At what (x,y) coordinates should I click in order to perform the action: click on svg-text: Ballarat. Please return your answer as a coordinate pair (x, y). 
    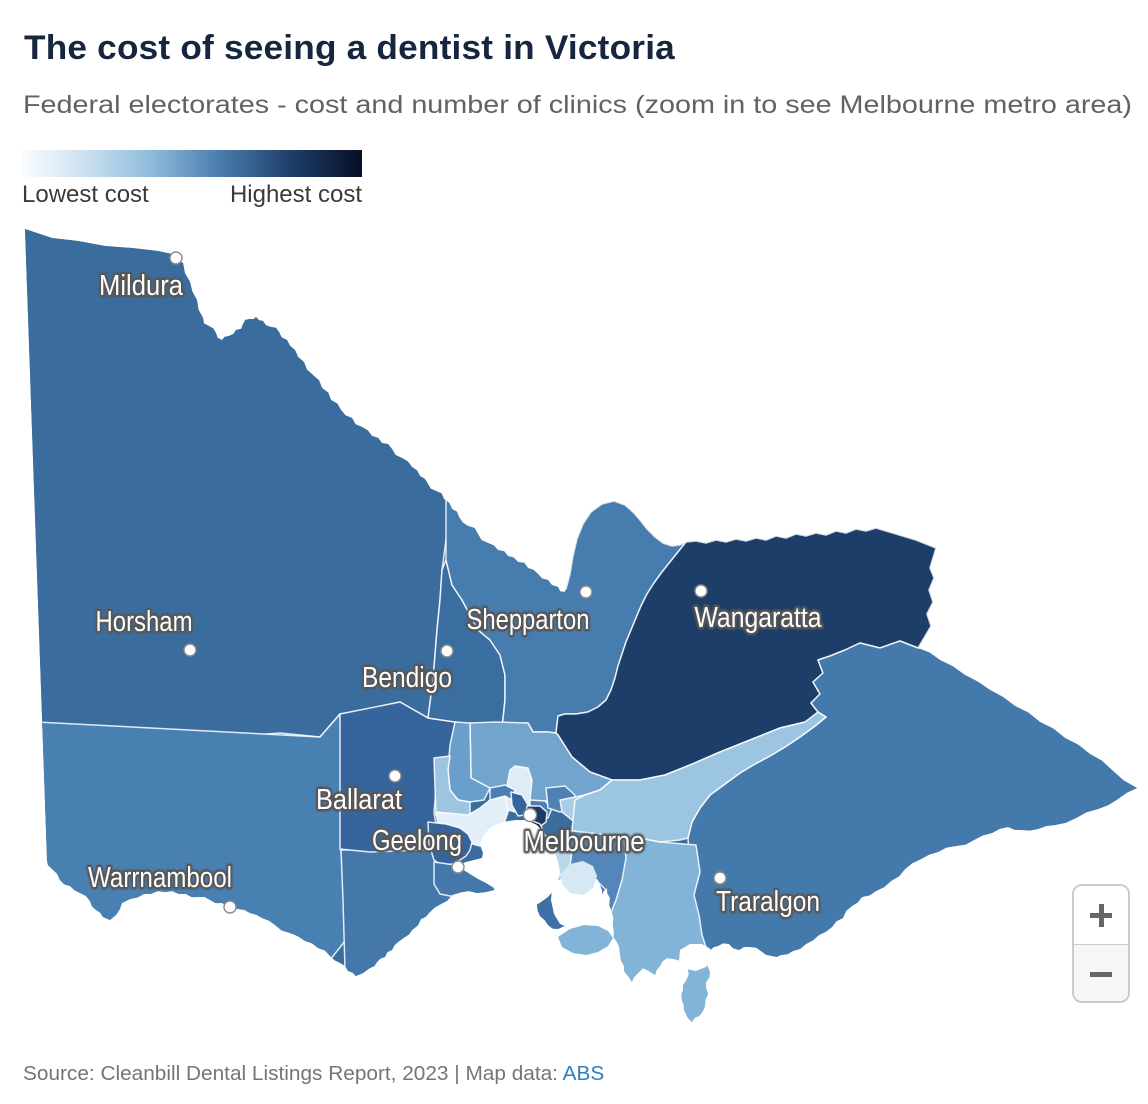
    Looking at the image, I should click on (359, 800).